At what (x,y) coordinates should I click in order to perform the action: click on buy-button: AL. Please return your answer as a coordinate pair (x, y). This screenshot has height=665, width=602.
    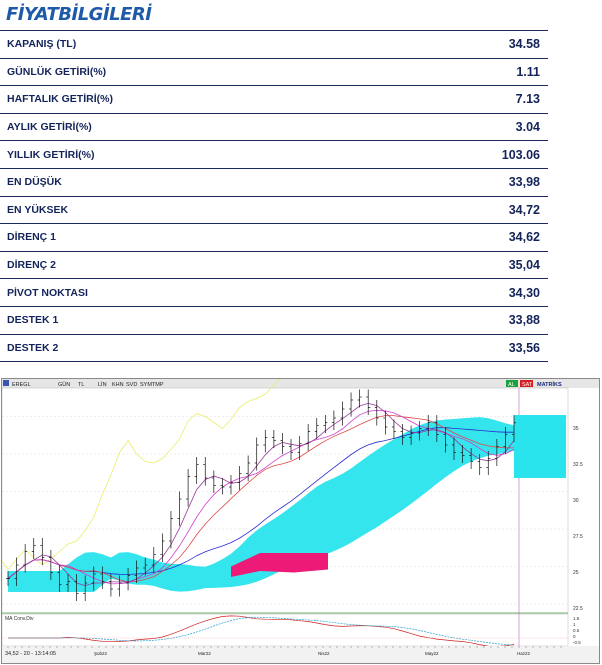
    Looking at the image, I should click on (511, 385).